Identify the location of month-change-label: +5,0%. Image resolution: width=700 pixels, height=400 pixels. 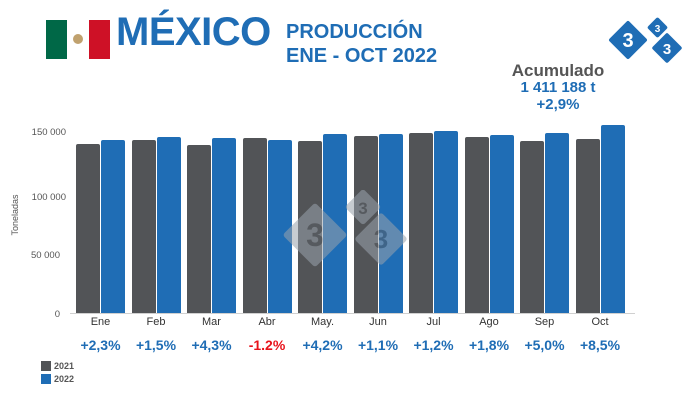
(544, 345).